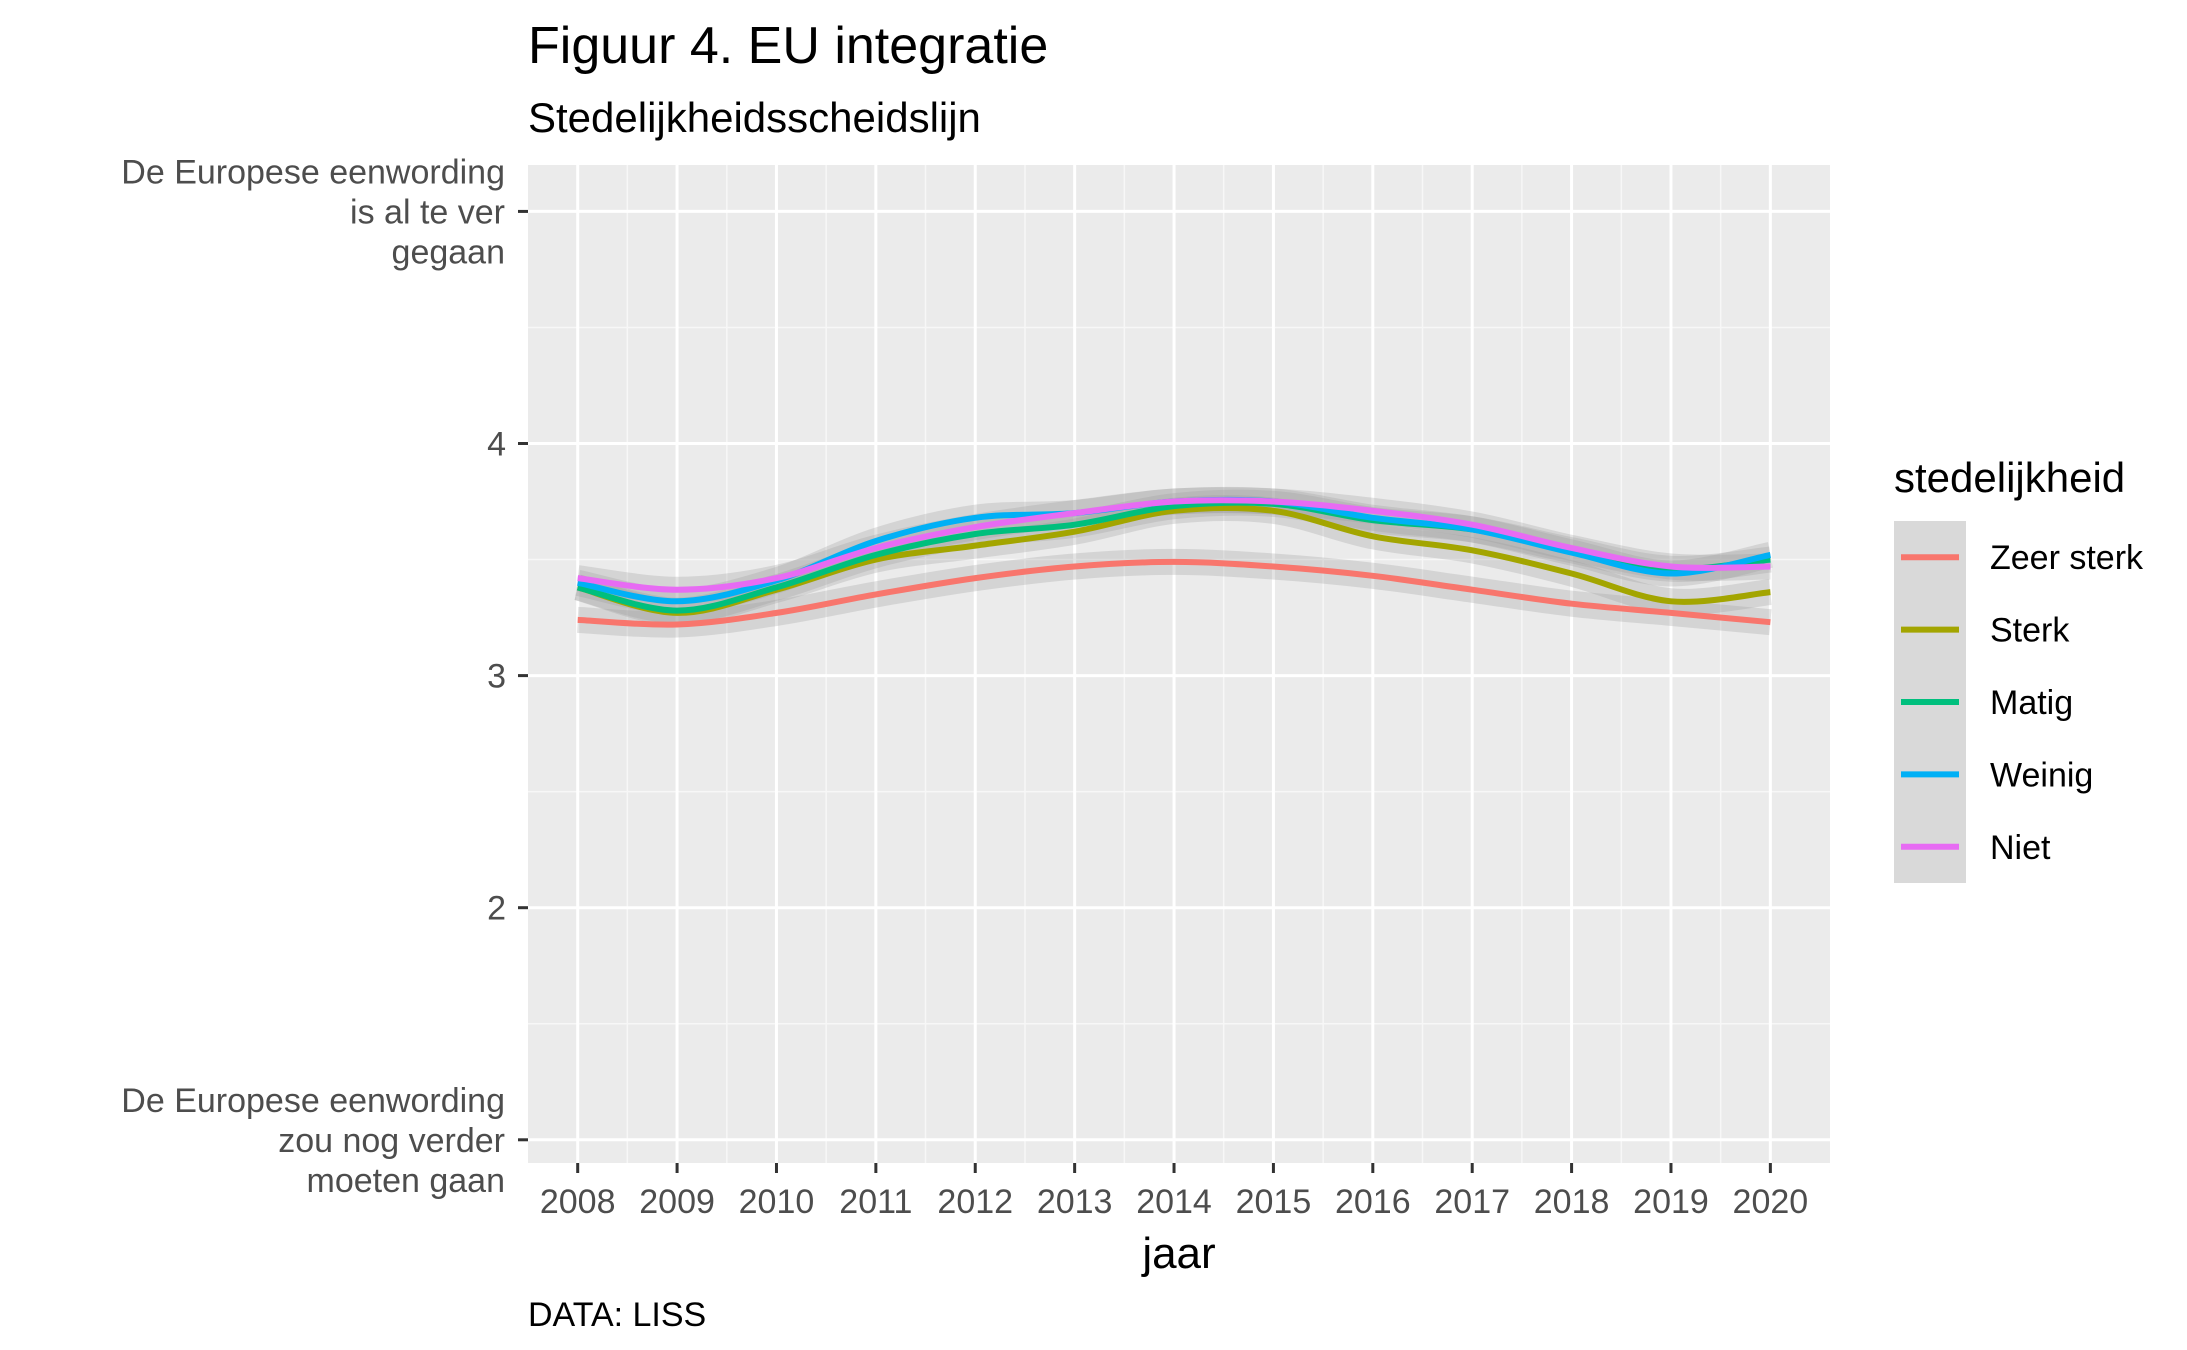  What do you see at coordinates (2041, 775) in the screenshot?
I see `legend-label: Weinig` at bounding box center [2041, 775].